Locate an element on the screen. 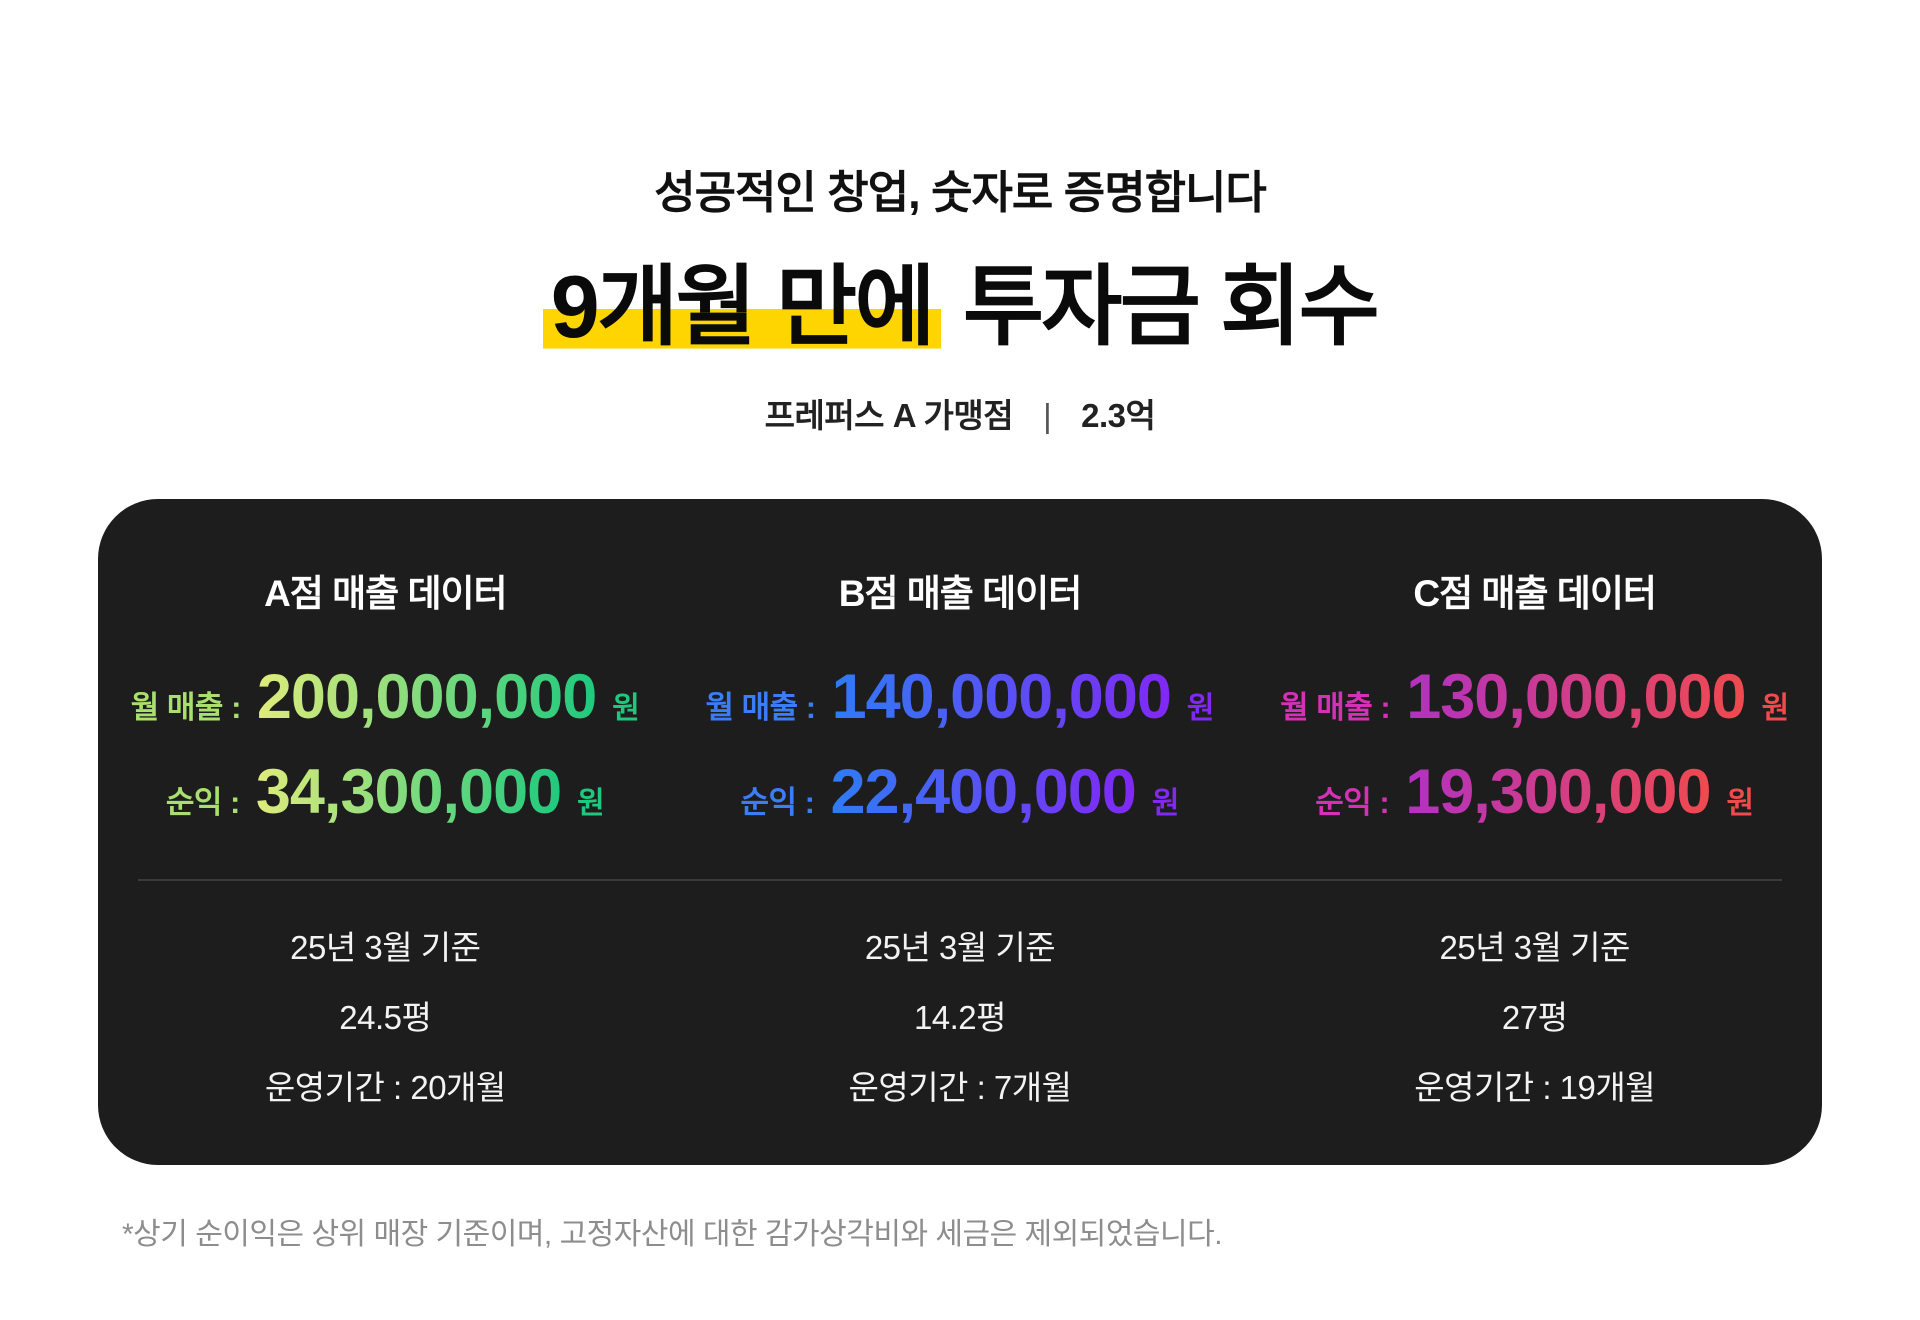 This screenshot has width=1920, height=1320. card-divider is located at coordinates (960, 879).